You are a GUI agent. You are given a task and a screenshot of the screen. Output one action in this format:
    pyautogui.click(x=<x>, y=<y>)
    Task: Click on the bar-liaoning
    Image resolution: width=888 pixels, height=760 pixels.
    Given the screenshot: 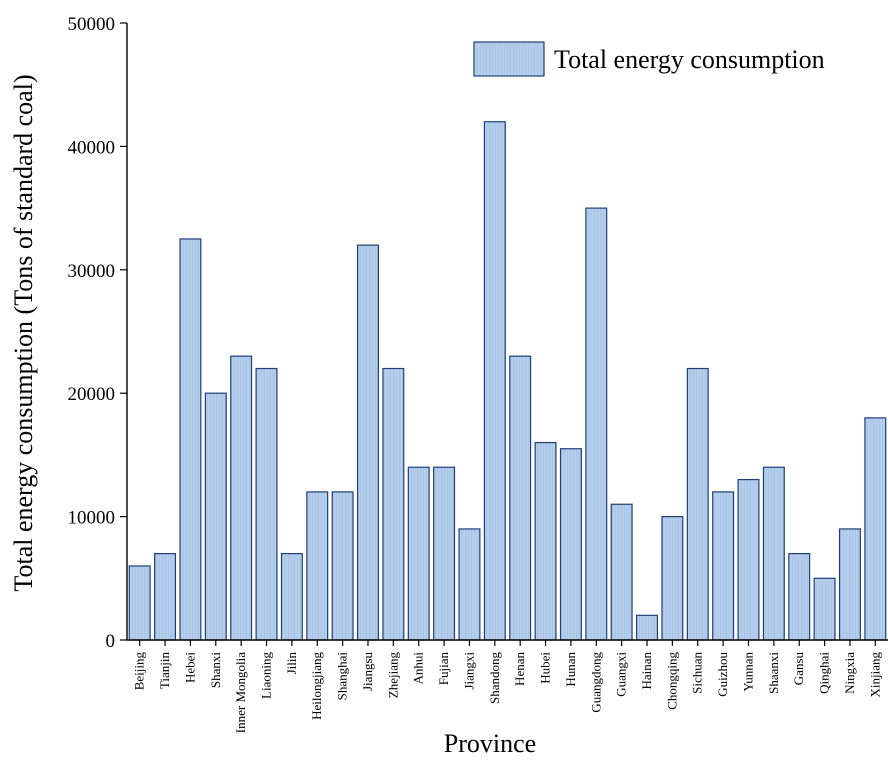 What is the action you would take?
    pyautogui.click(x=266, y=504)
    